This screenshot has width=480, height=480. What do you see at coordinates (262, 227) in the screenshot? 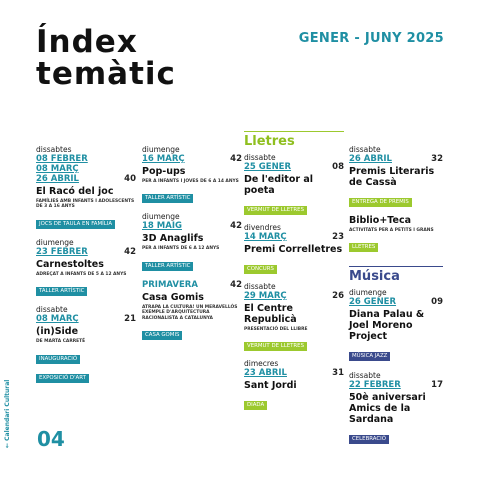
I see `event-day: divendres` at bounding box center [262, 227].